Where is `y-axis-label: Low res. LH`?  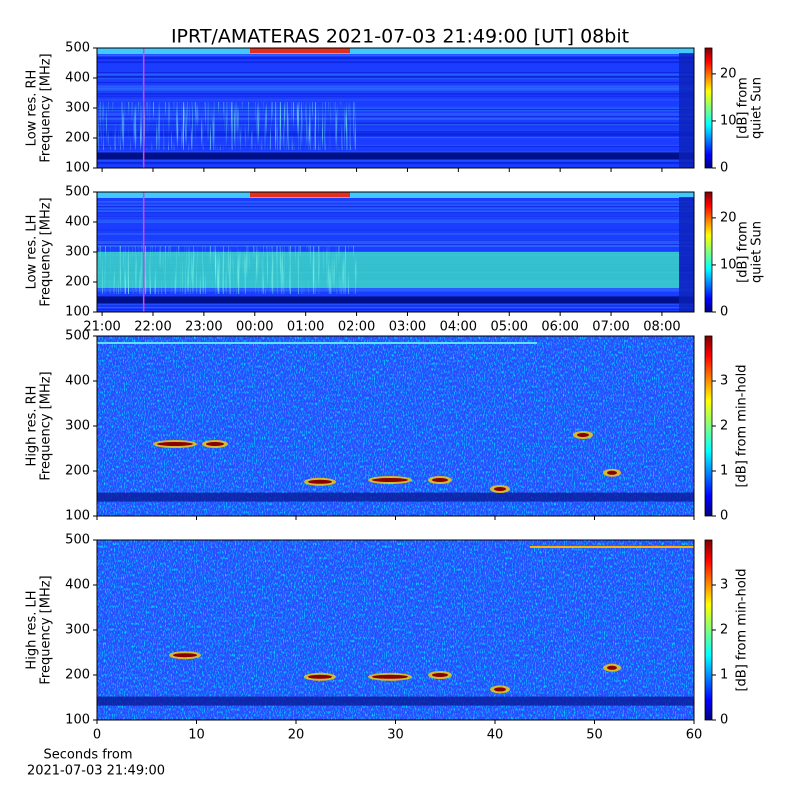
y-axis-label: Low res. LH is located at coordinates (32, 252).